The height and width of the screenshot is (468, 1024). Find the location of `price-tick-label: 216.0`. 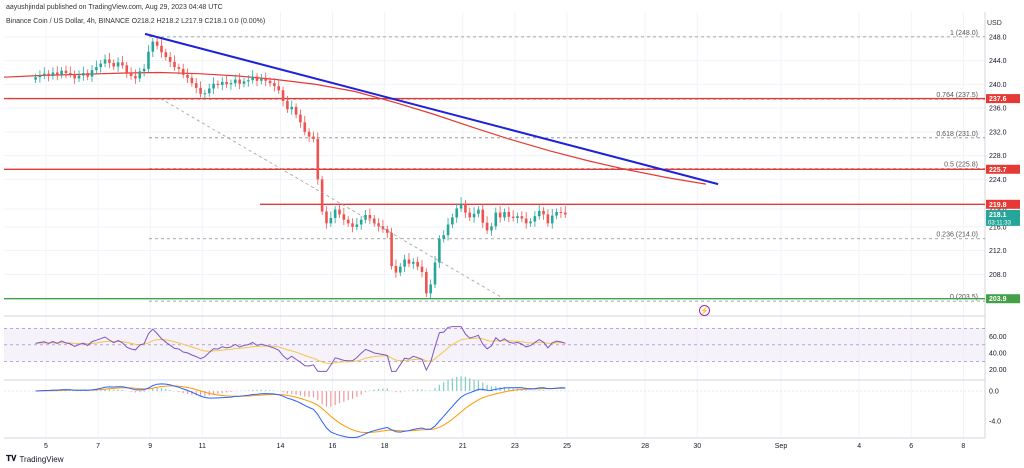

price-tick-label: 216.0 is located at coordinates (998, 227).